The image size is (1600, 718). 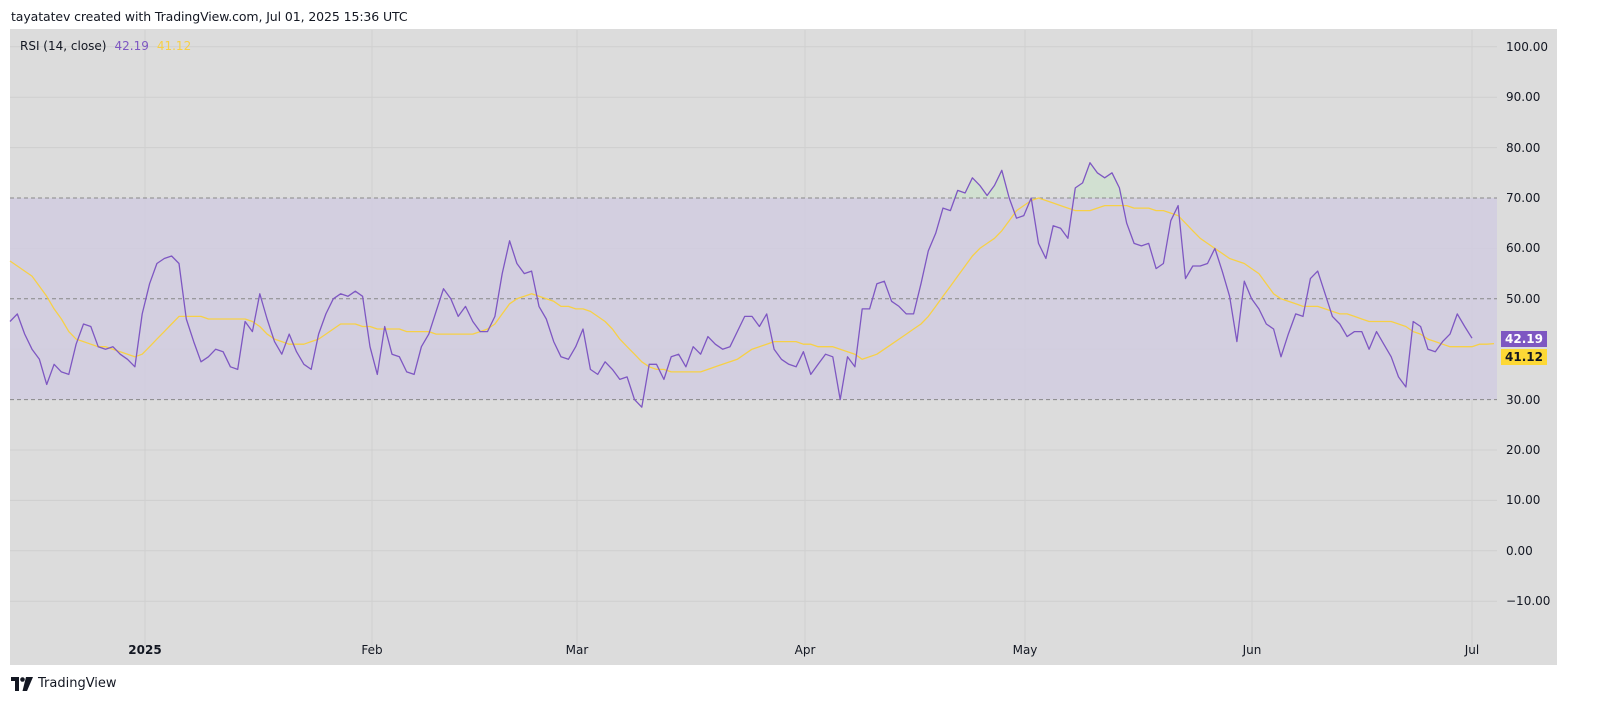 I want to click on y-axis-tick: 80.00, so click(x=1523, y=147).